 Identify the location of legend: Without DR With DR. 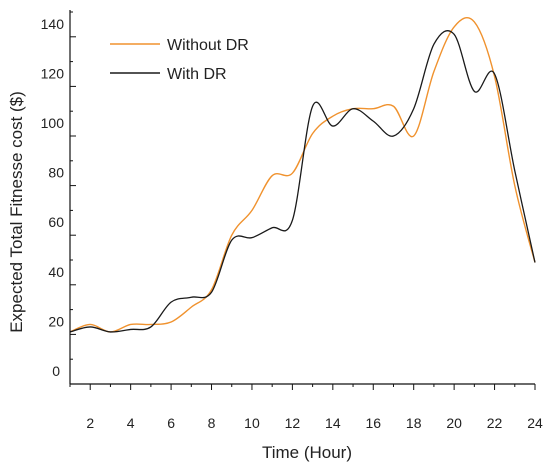
(179, 60).